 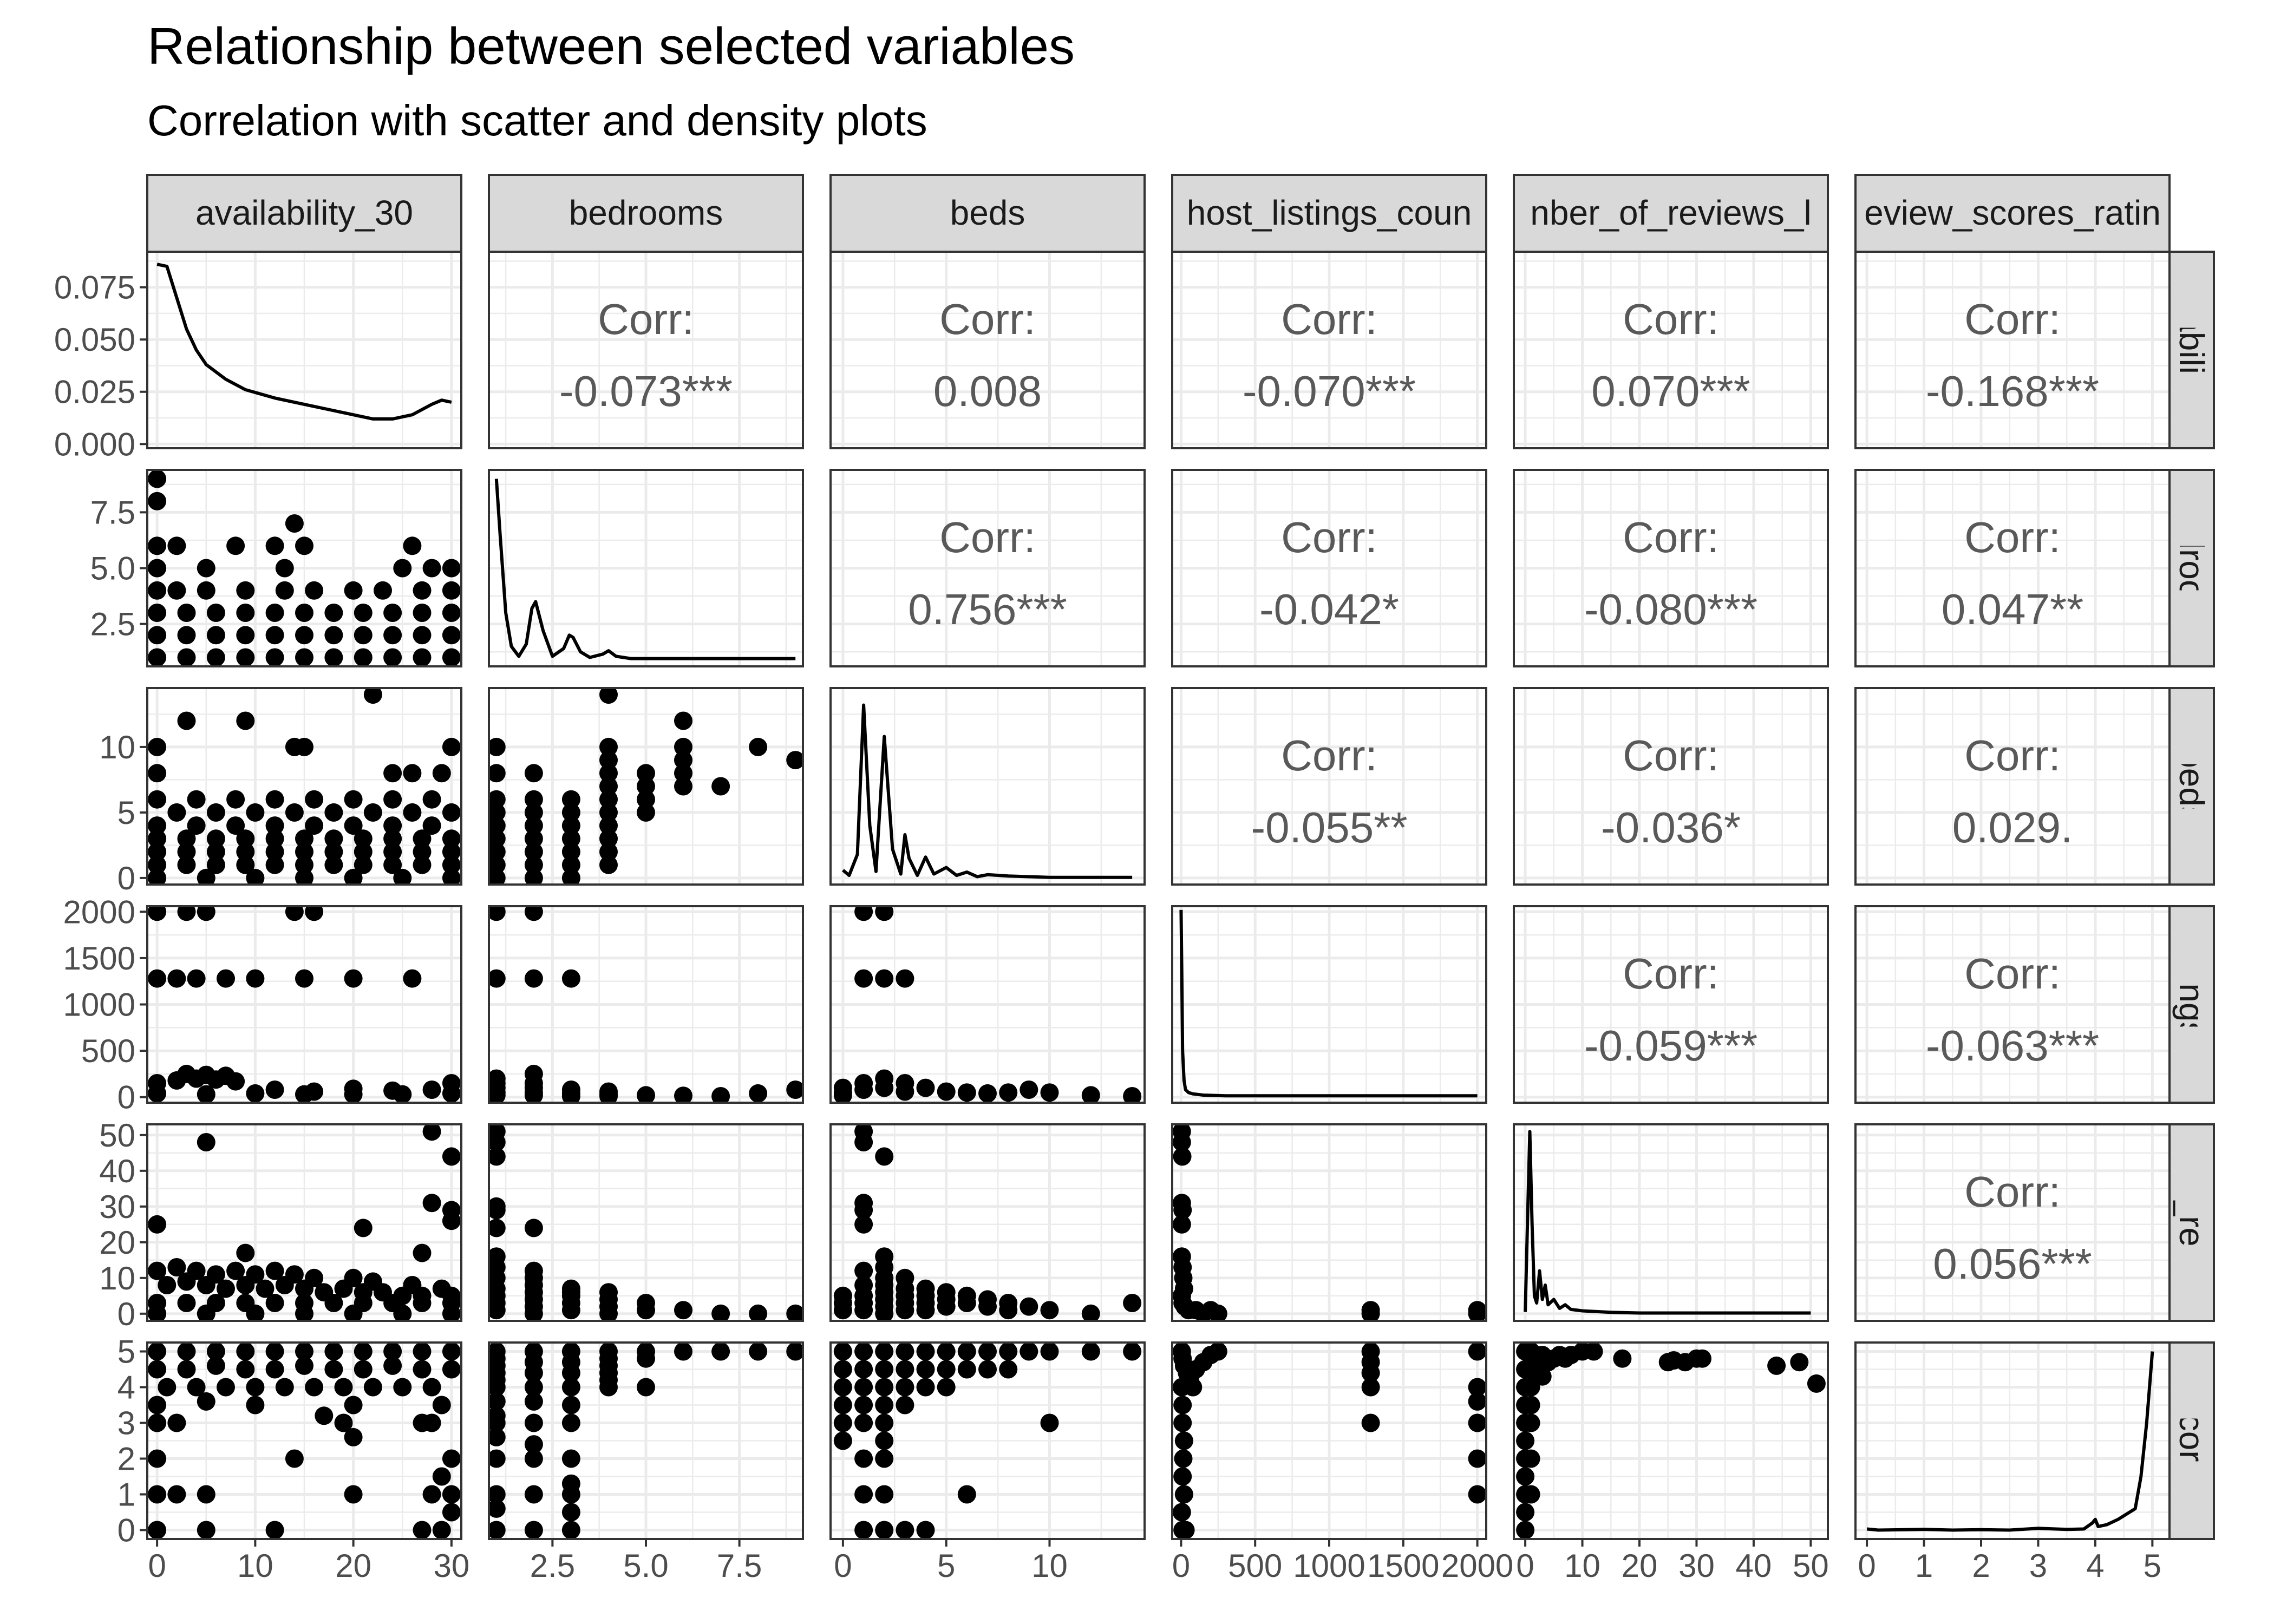 What do you see at coordinates (2010, 1561) in the screenshot?
I see `x-axis-5: 0 1 2 3 4 5` at bounding box center [2010, 1561].